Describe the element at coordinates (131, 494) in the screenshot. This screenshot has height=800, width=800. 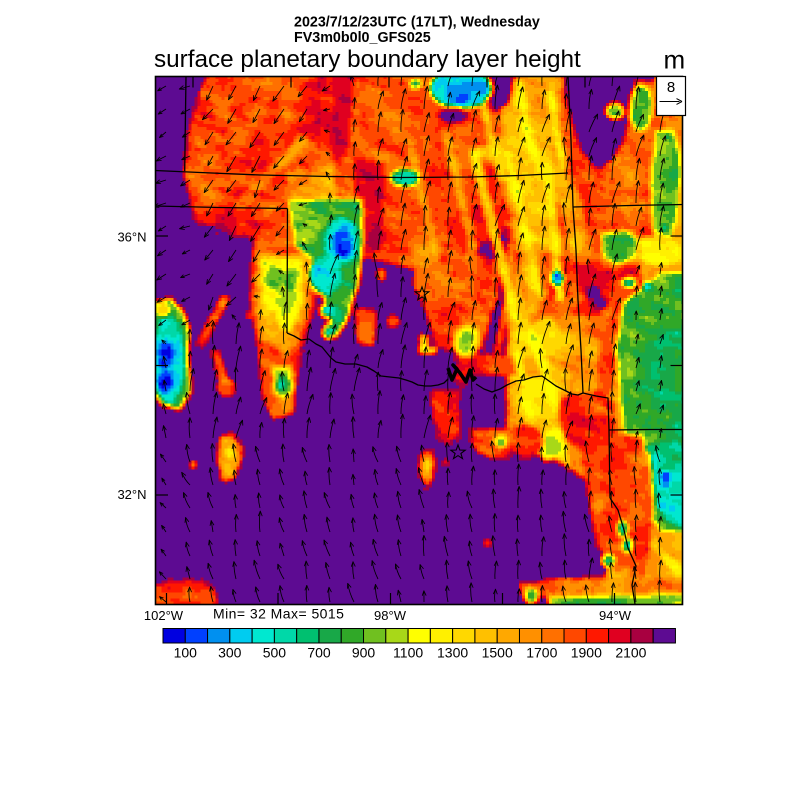
I see `svg-text: 32°N` at that location.